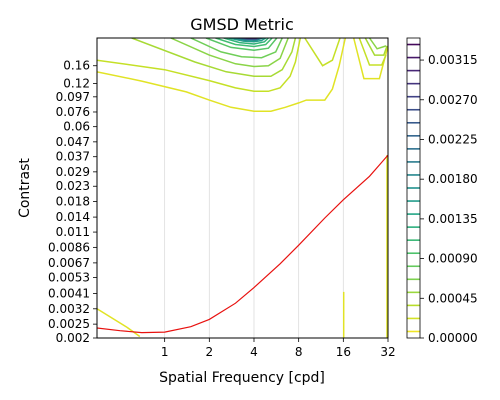 Image resolution: width=500 pixels, height=400 pixels. Describe the element at coordinates (73, 186) in the screenshot. I see `y-tick-label: 0.023` at that location.